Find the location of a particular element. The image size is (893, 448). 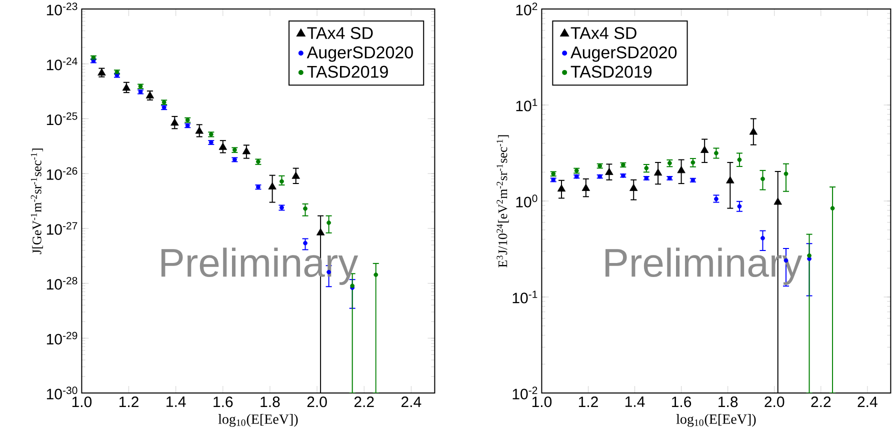

y-tick-label: 10$^{-27}$ is located at coordinates (62, 228).